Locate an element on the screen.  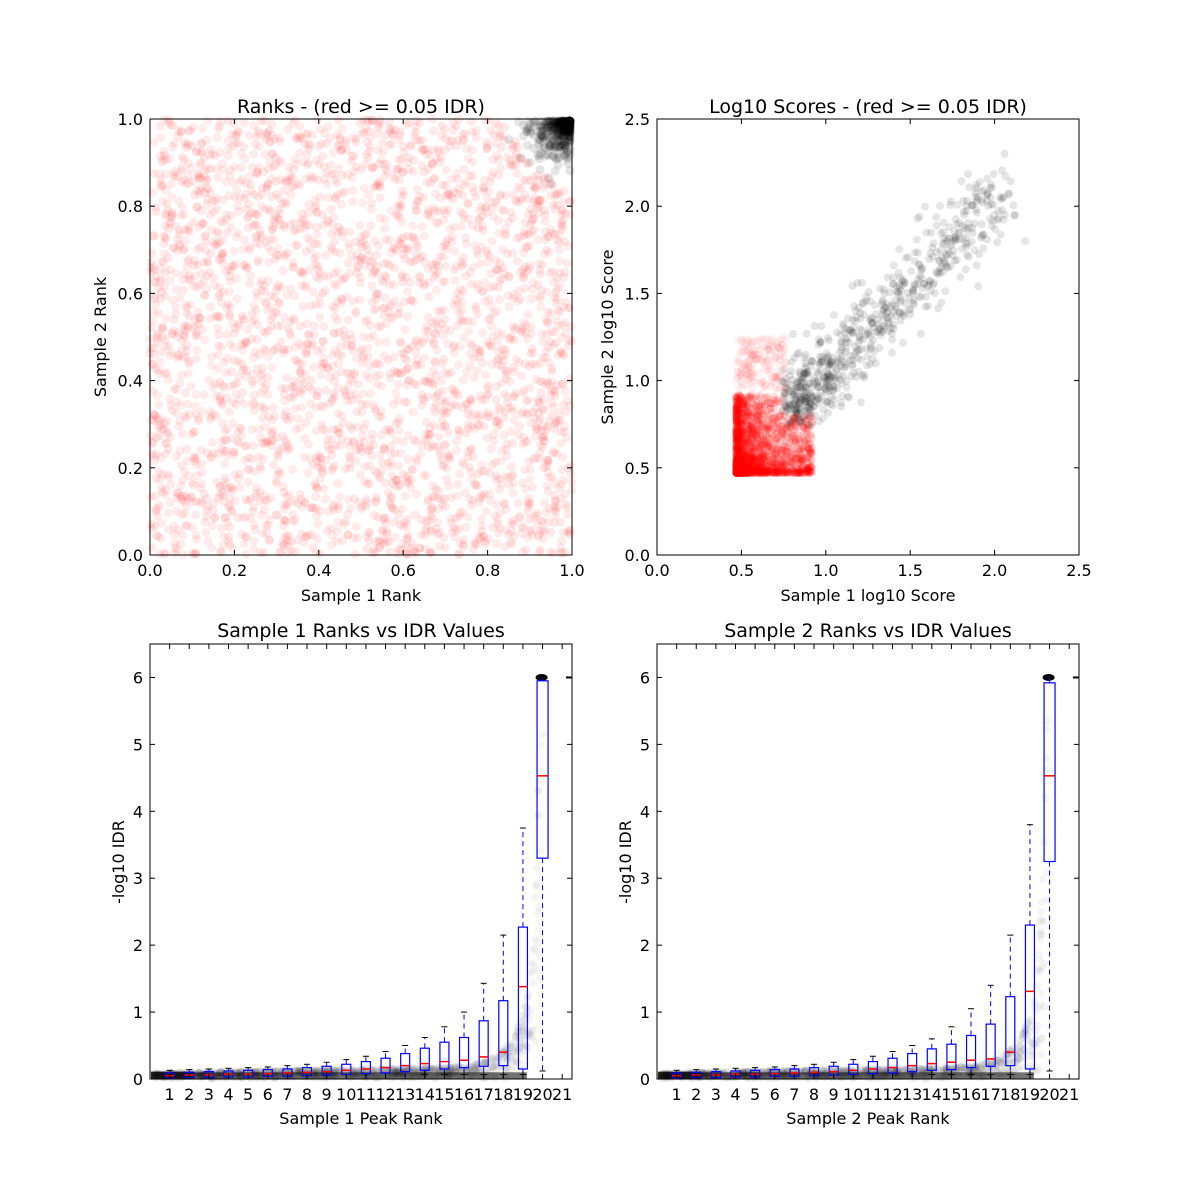
x-tick-label: 0.4 is located at coordinates (318, 570).